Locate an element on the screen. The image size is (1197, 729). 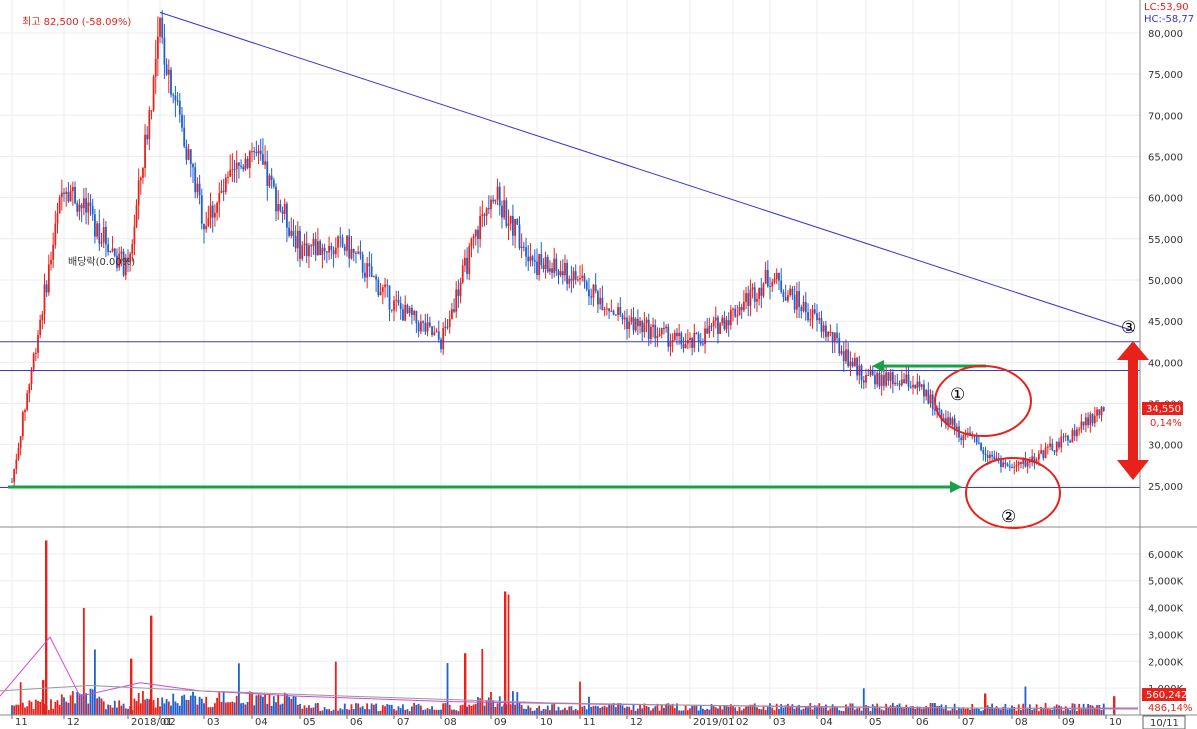
x-tick-label: 03 is located at coordinates (213, 722).